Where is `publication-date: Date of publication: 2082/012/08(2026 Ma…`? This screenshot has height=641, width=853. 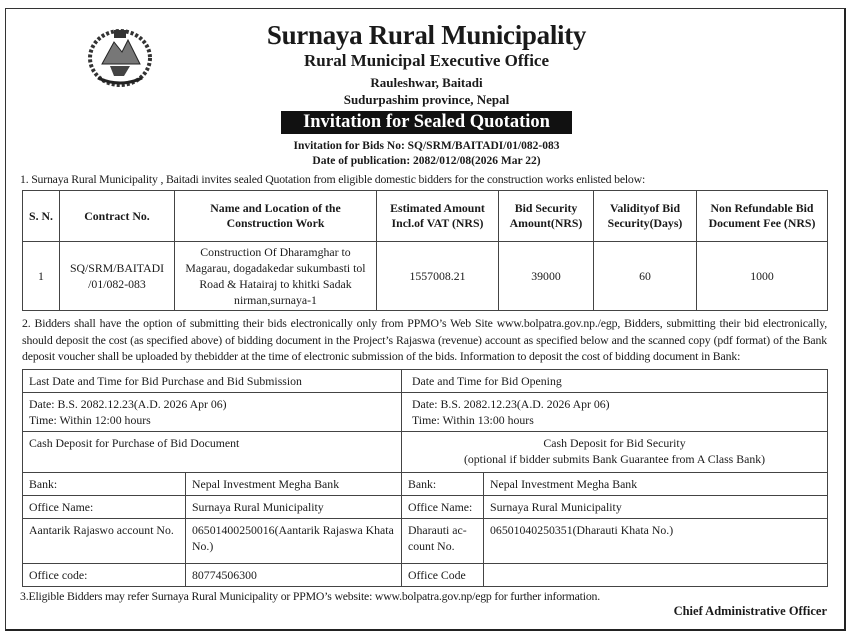
publication-date: Date of publication: 2082/012/08(2026 Ma… is located at coordinates (426, 161).